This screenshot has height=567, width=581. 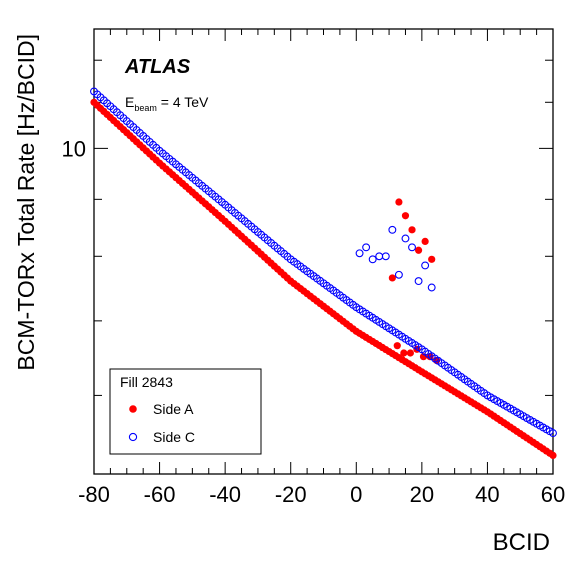 What do you see at coordinates (487, 494) in the screenshot?
I see `x-tick-label: 40` at bounding box center [487, 494].